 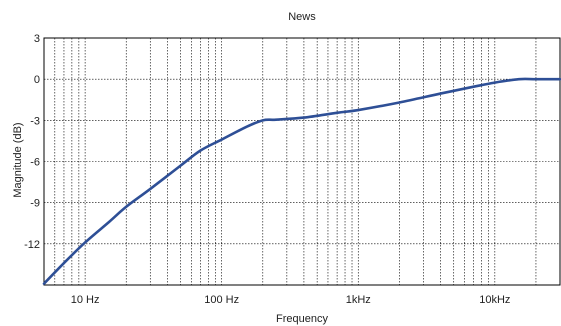 I want to click on x-tick-labels: 10 Hz 100 Hz 1kHz 10kHz, so click(x=291, y=300).